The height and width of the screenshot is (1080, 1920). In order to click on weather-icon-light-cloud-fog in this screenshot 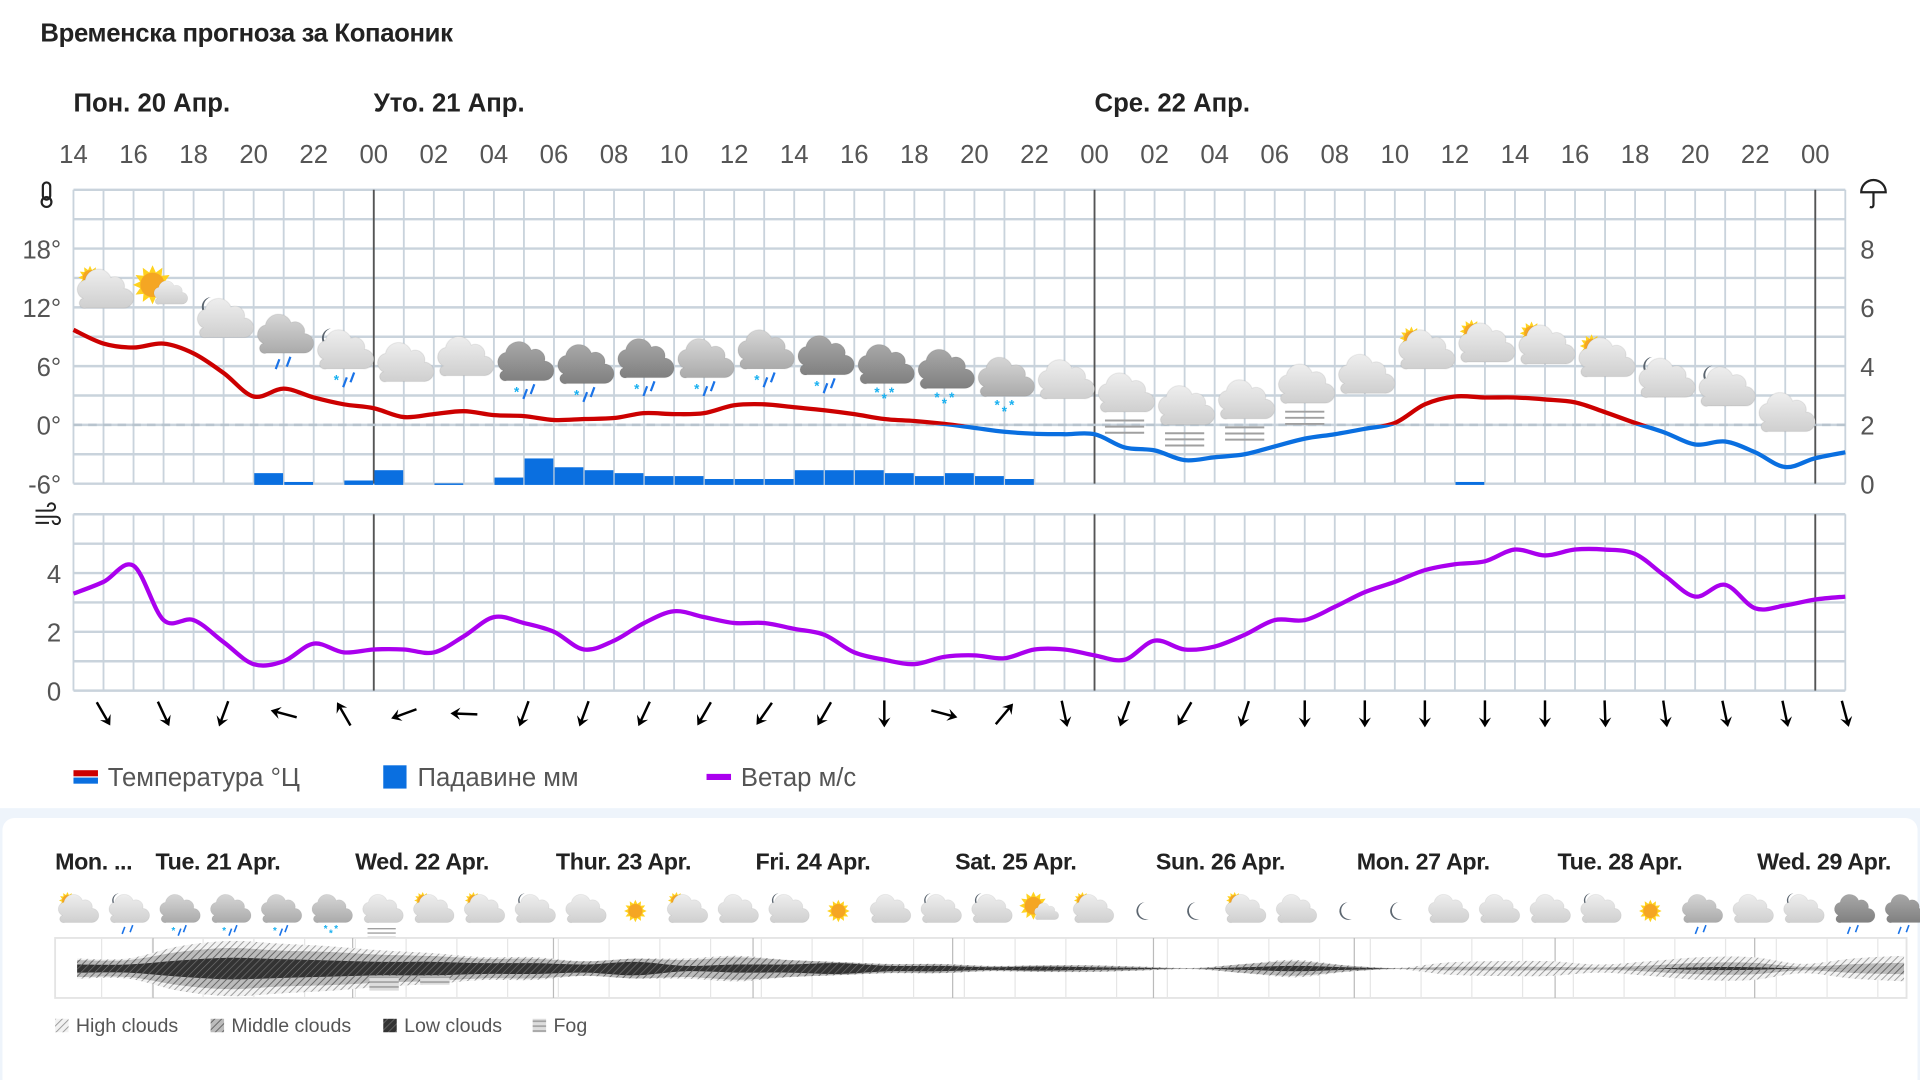, I will do `click(1126, 403)`.